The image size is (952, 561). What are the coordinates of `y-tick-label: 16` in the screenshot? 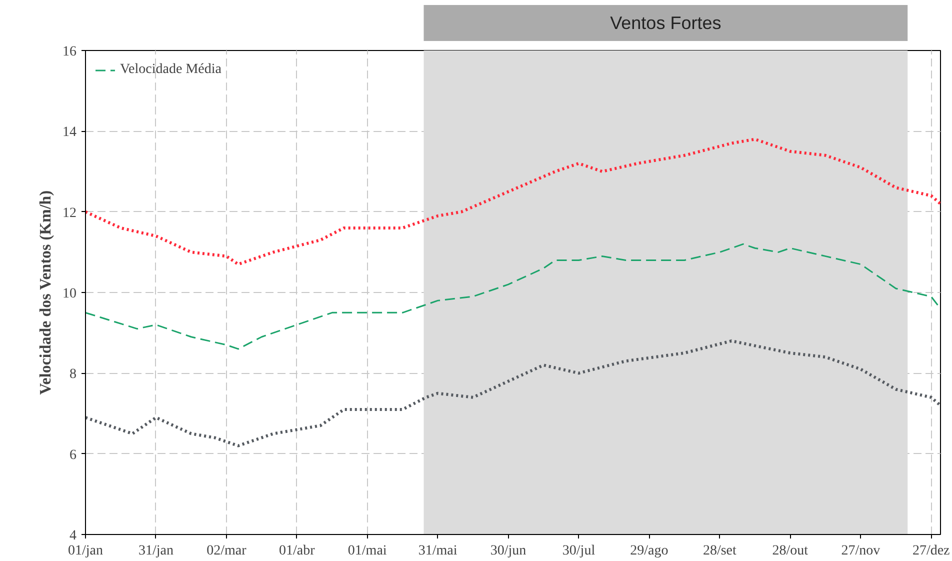 It's located at (69, 52).